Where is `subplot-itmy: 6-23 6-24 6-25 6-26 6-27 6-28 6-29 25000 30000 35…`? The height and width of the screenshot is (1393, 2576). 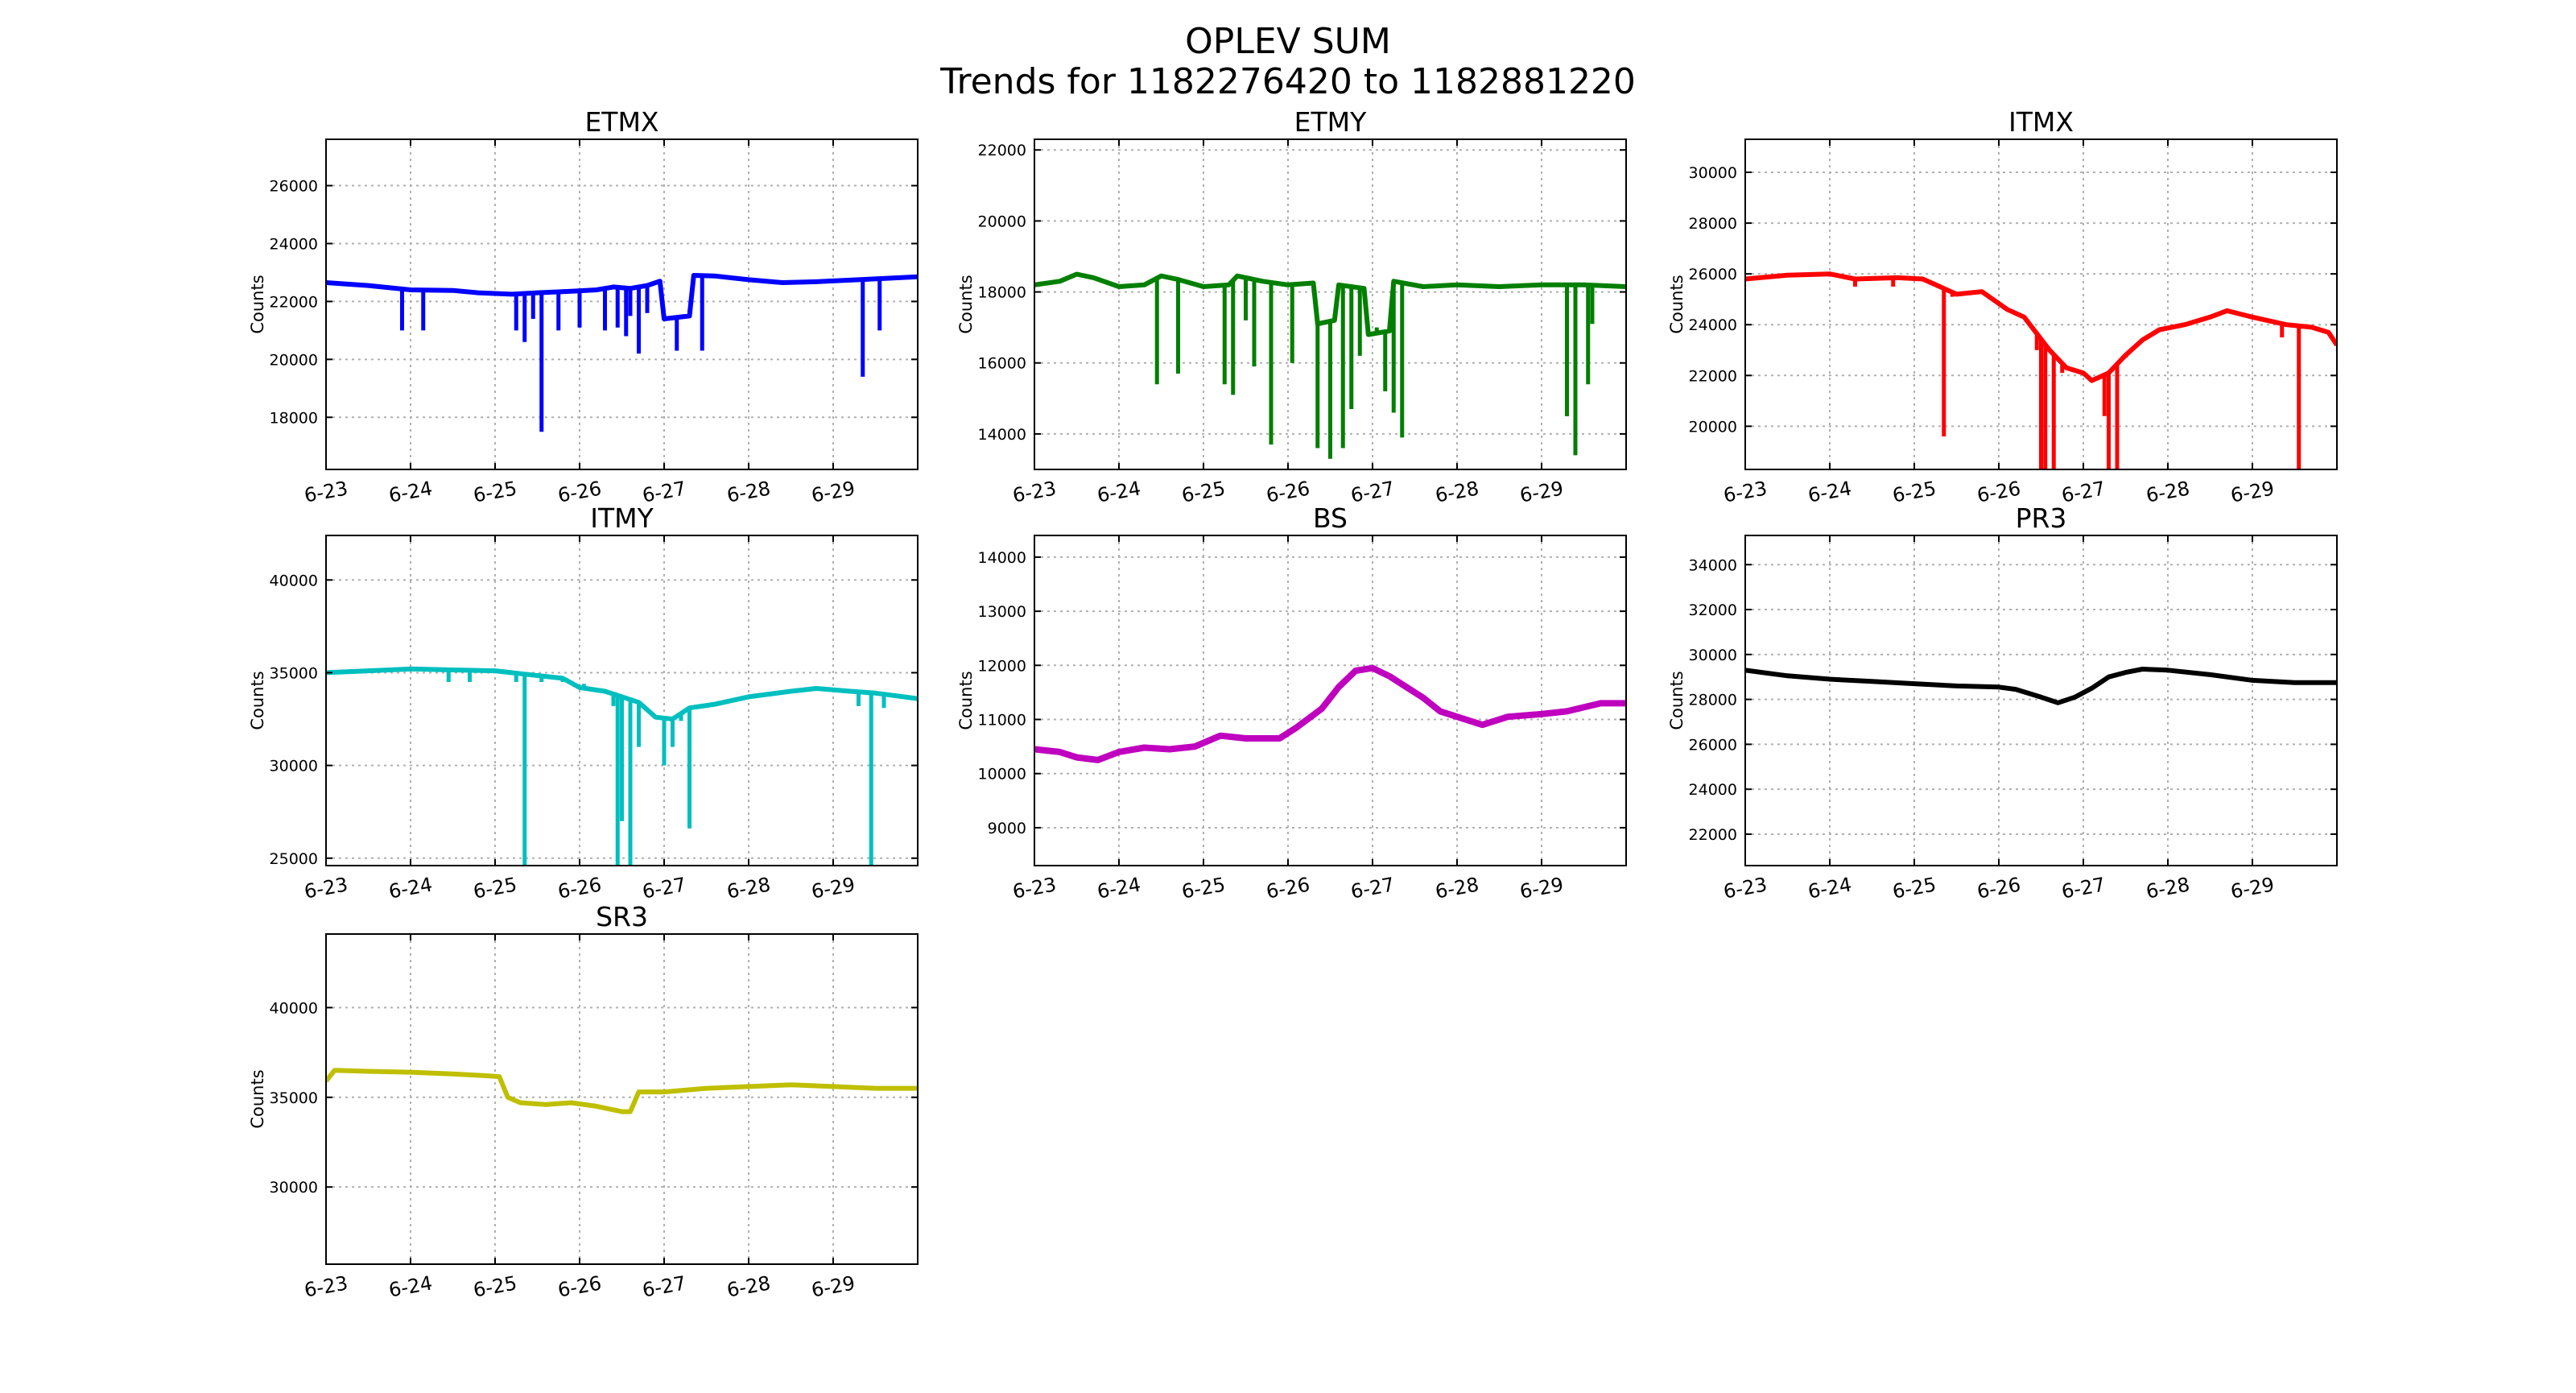
subplot-itmy: 6-23 6-24 6-25 6-26 6-27 6-28 6-29 25000 30000 35… is located at coordinates (583, 702).